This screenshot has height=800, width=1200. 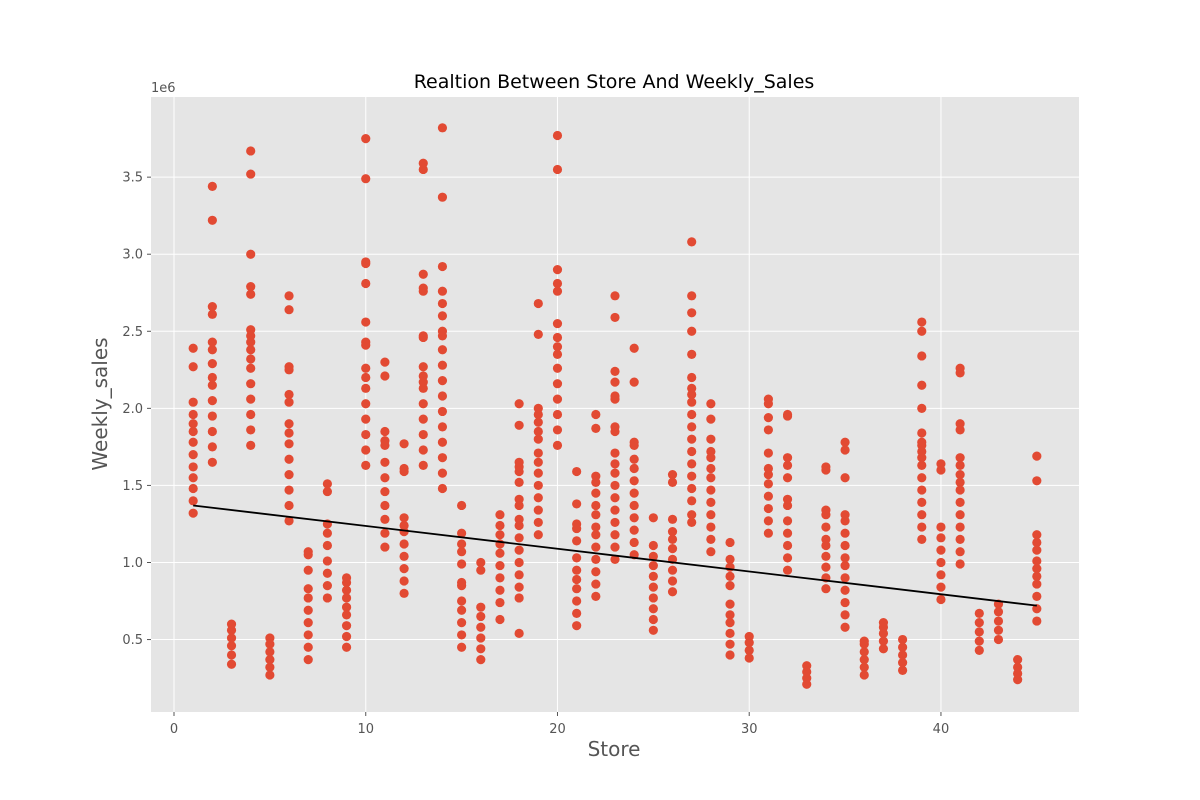 I want to click on x-axis-ticks: 0 10 20 30 40, so click(x=559, y=724).